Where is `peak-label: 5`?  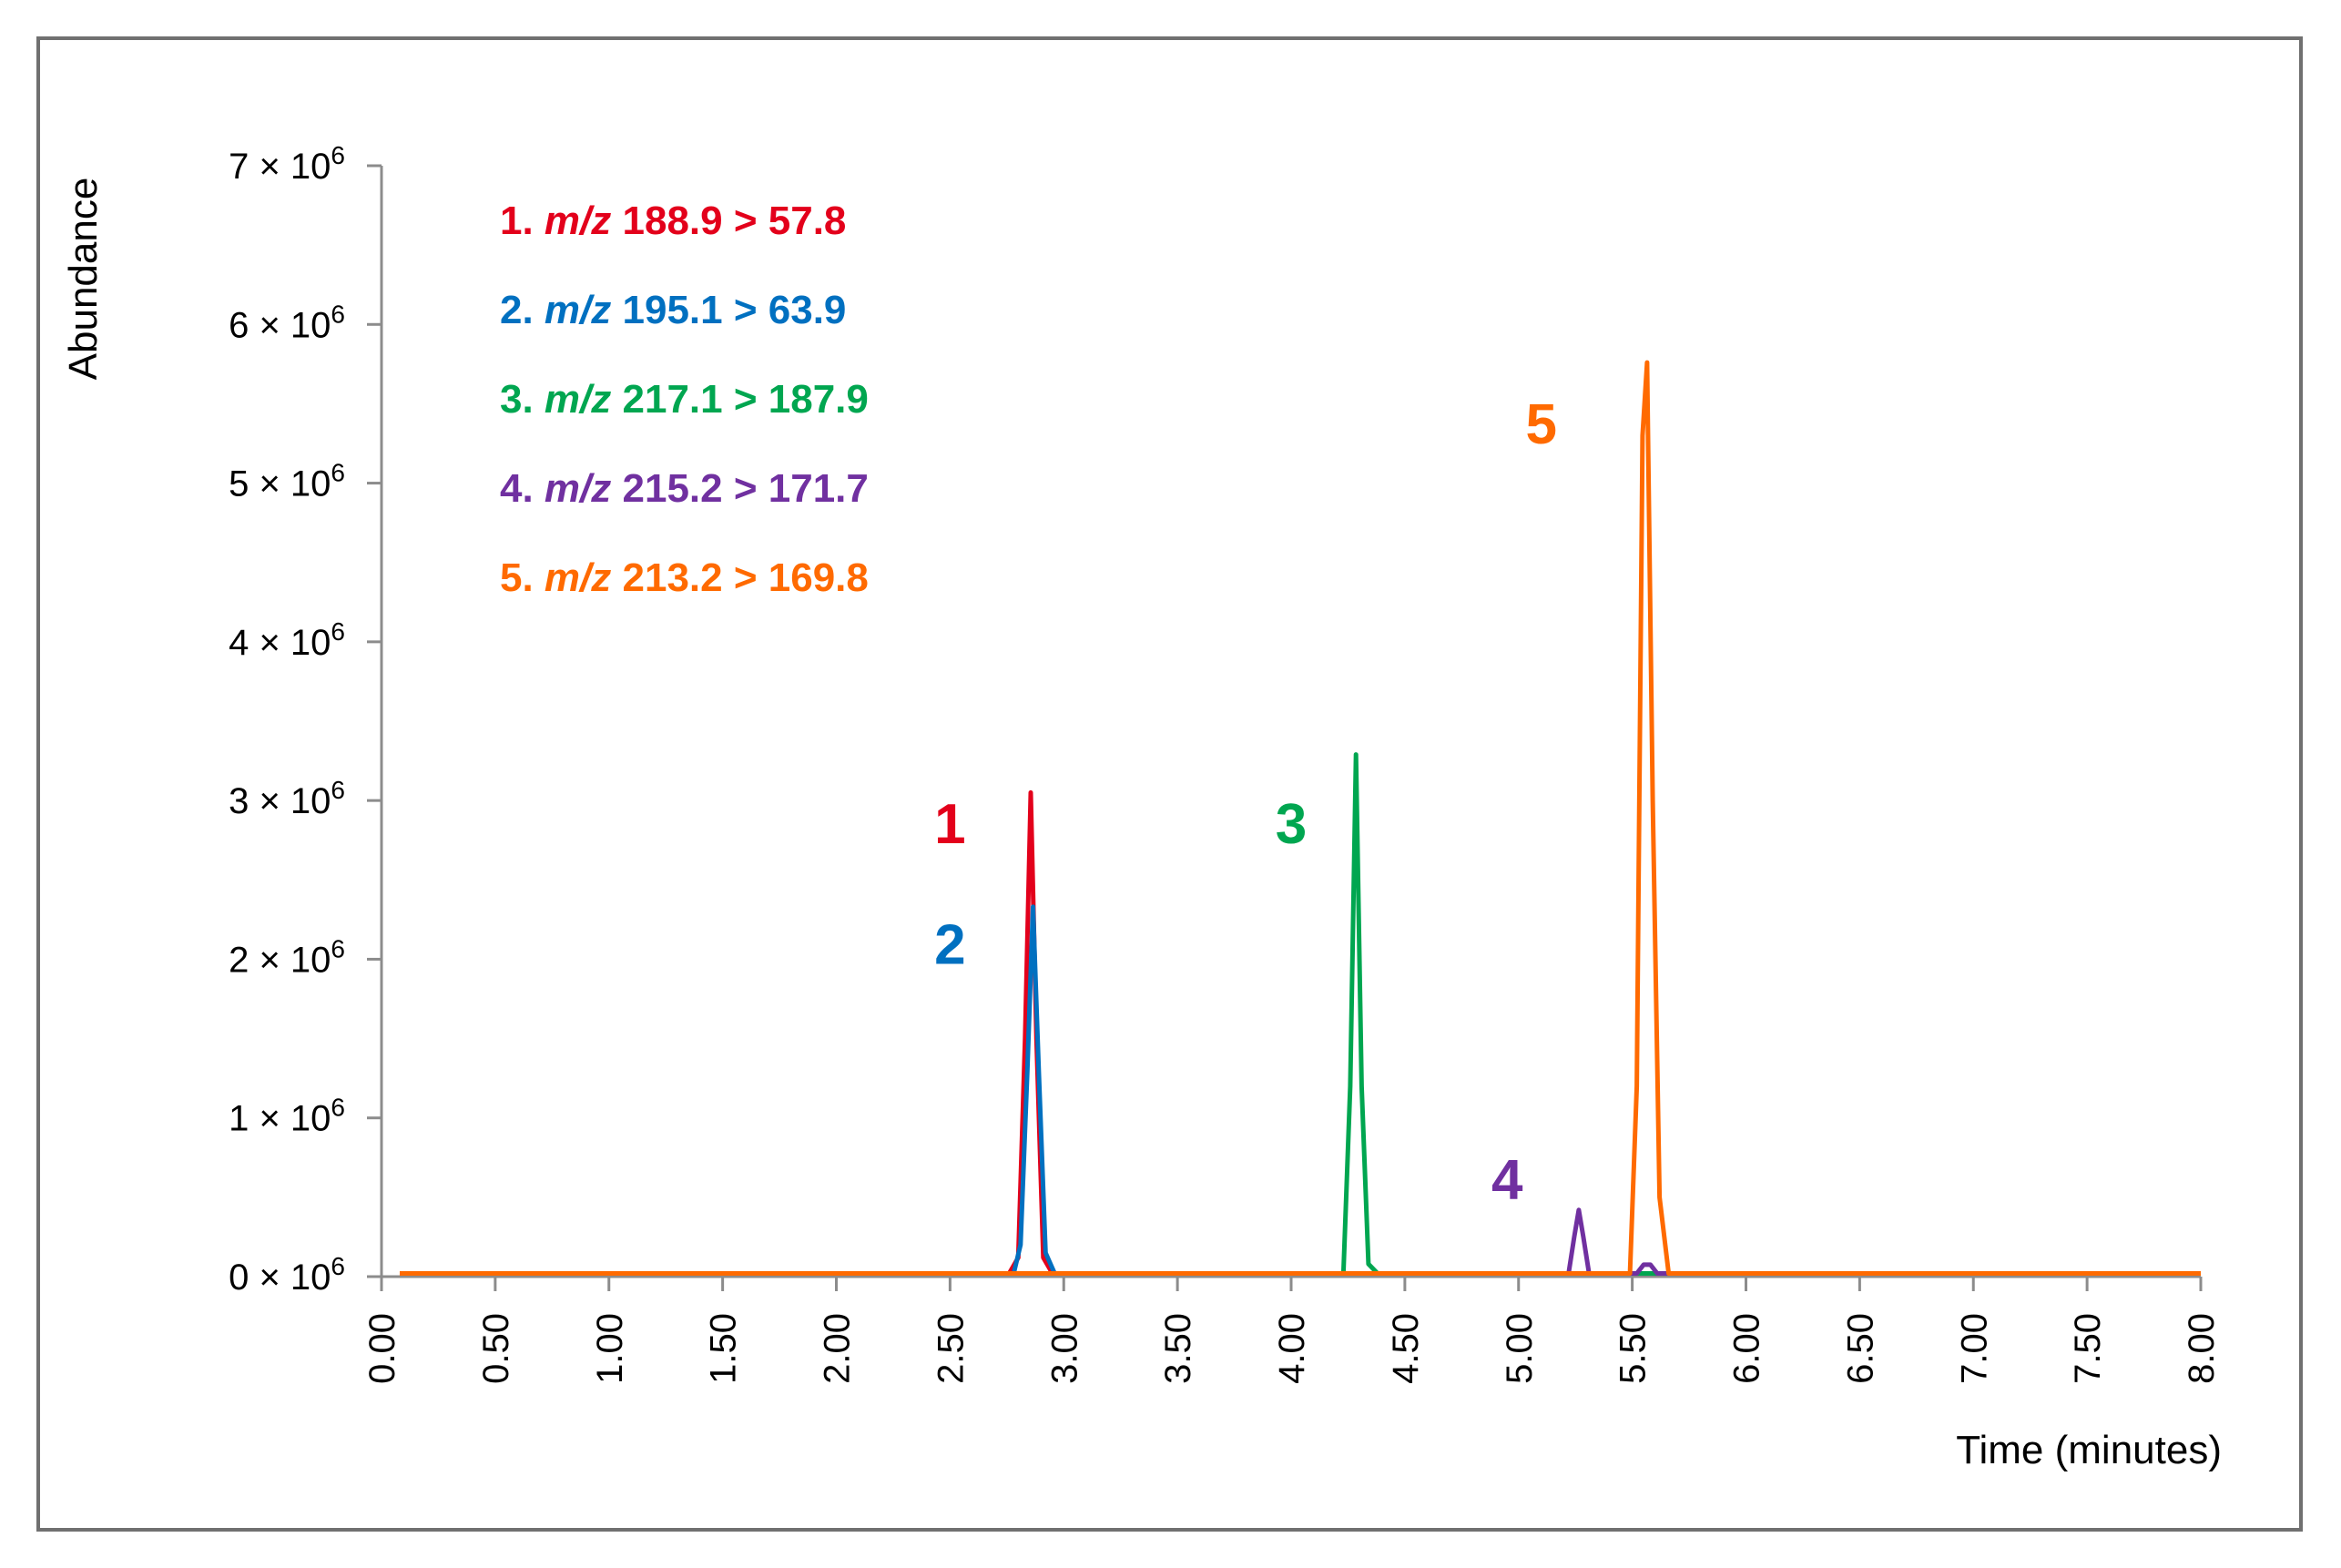 peak-label: 5 is located at coordinates (1540, 424).